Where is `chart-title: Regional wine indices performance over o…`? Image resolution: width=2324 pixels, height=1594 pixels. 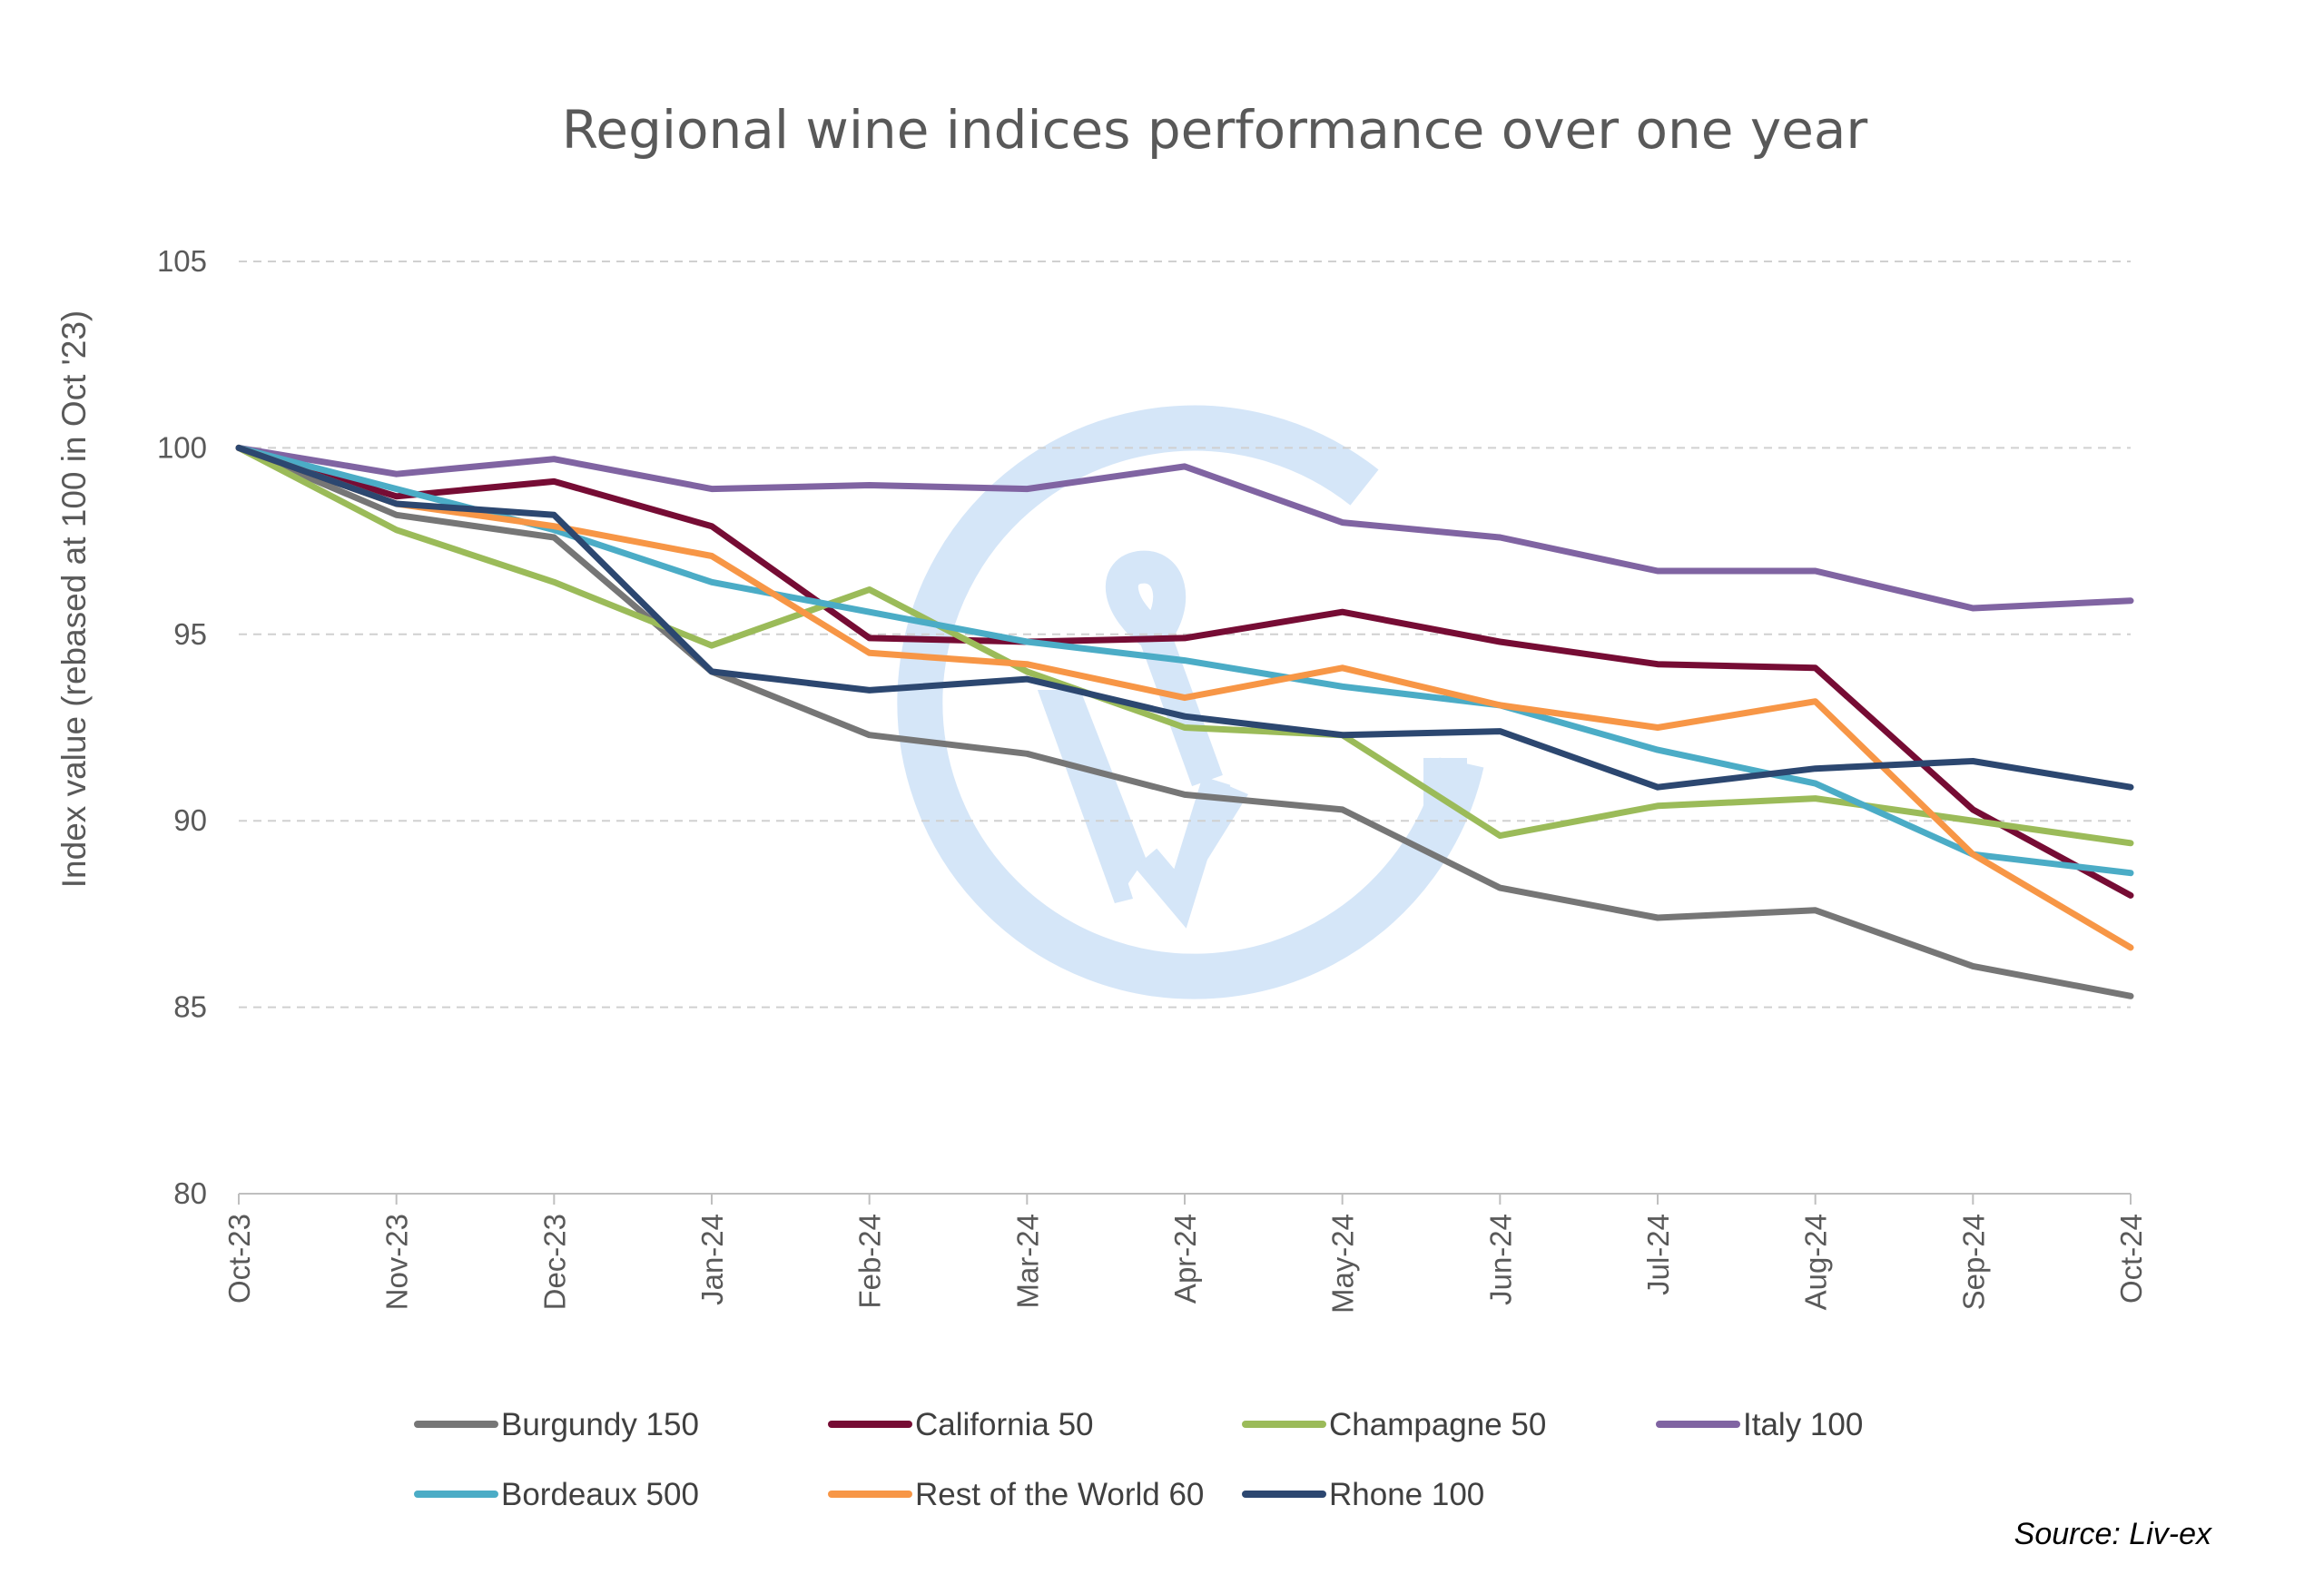 chart-title: Regional wine indices performance over o… is located at coordinates (1215, 130).